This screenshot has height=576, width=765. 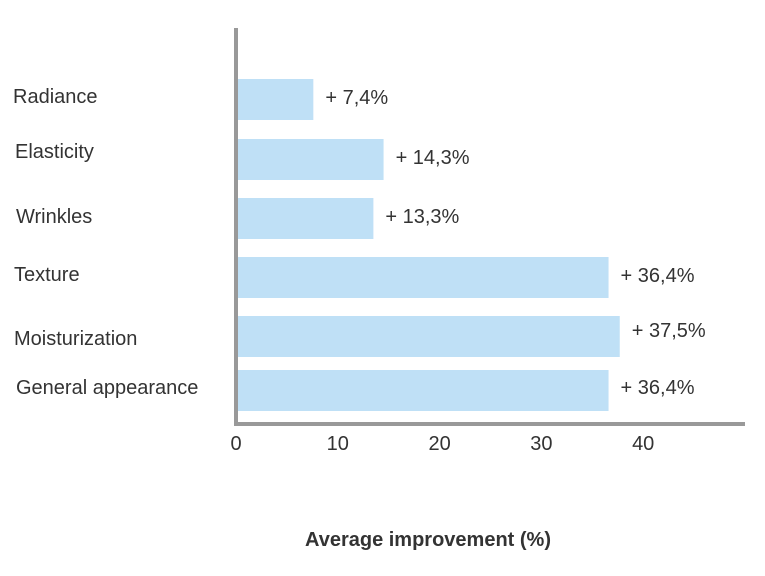 I want to click on value-label-2: + 13,3%, so click(x=422, y=217).